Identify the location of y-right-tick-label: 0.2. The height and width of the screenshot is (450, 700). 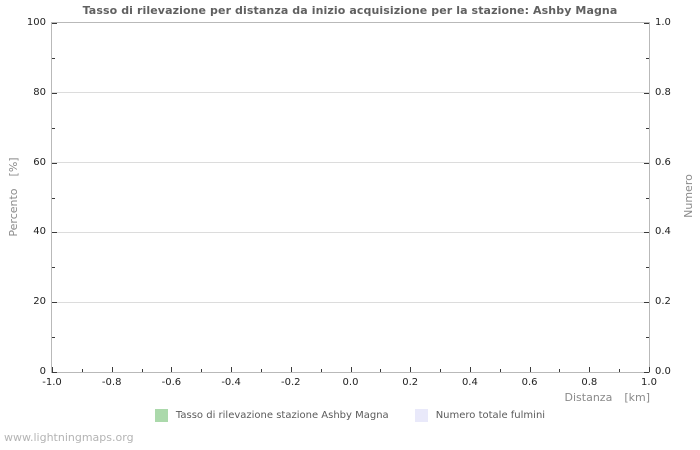
(663, 302).